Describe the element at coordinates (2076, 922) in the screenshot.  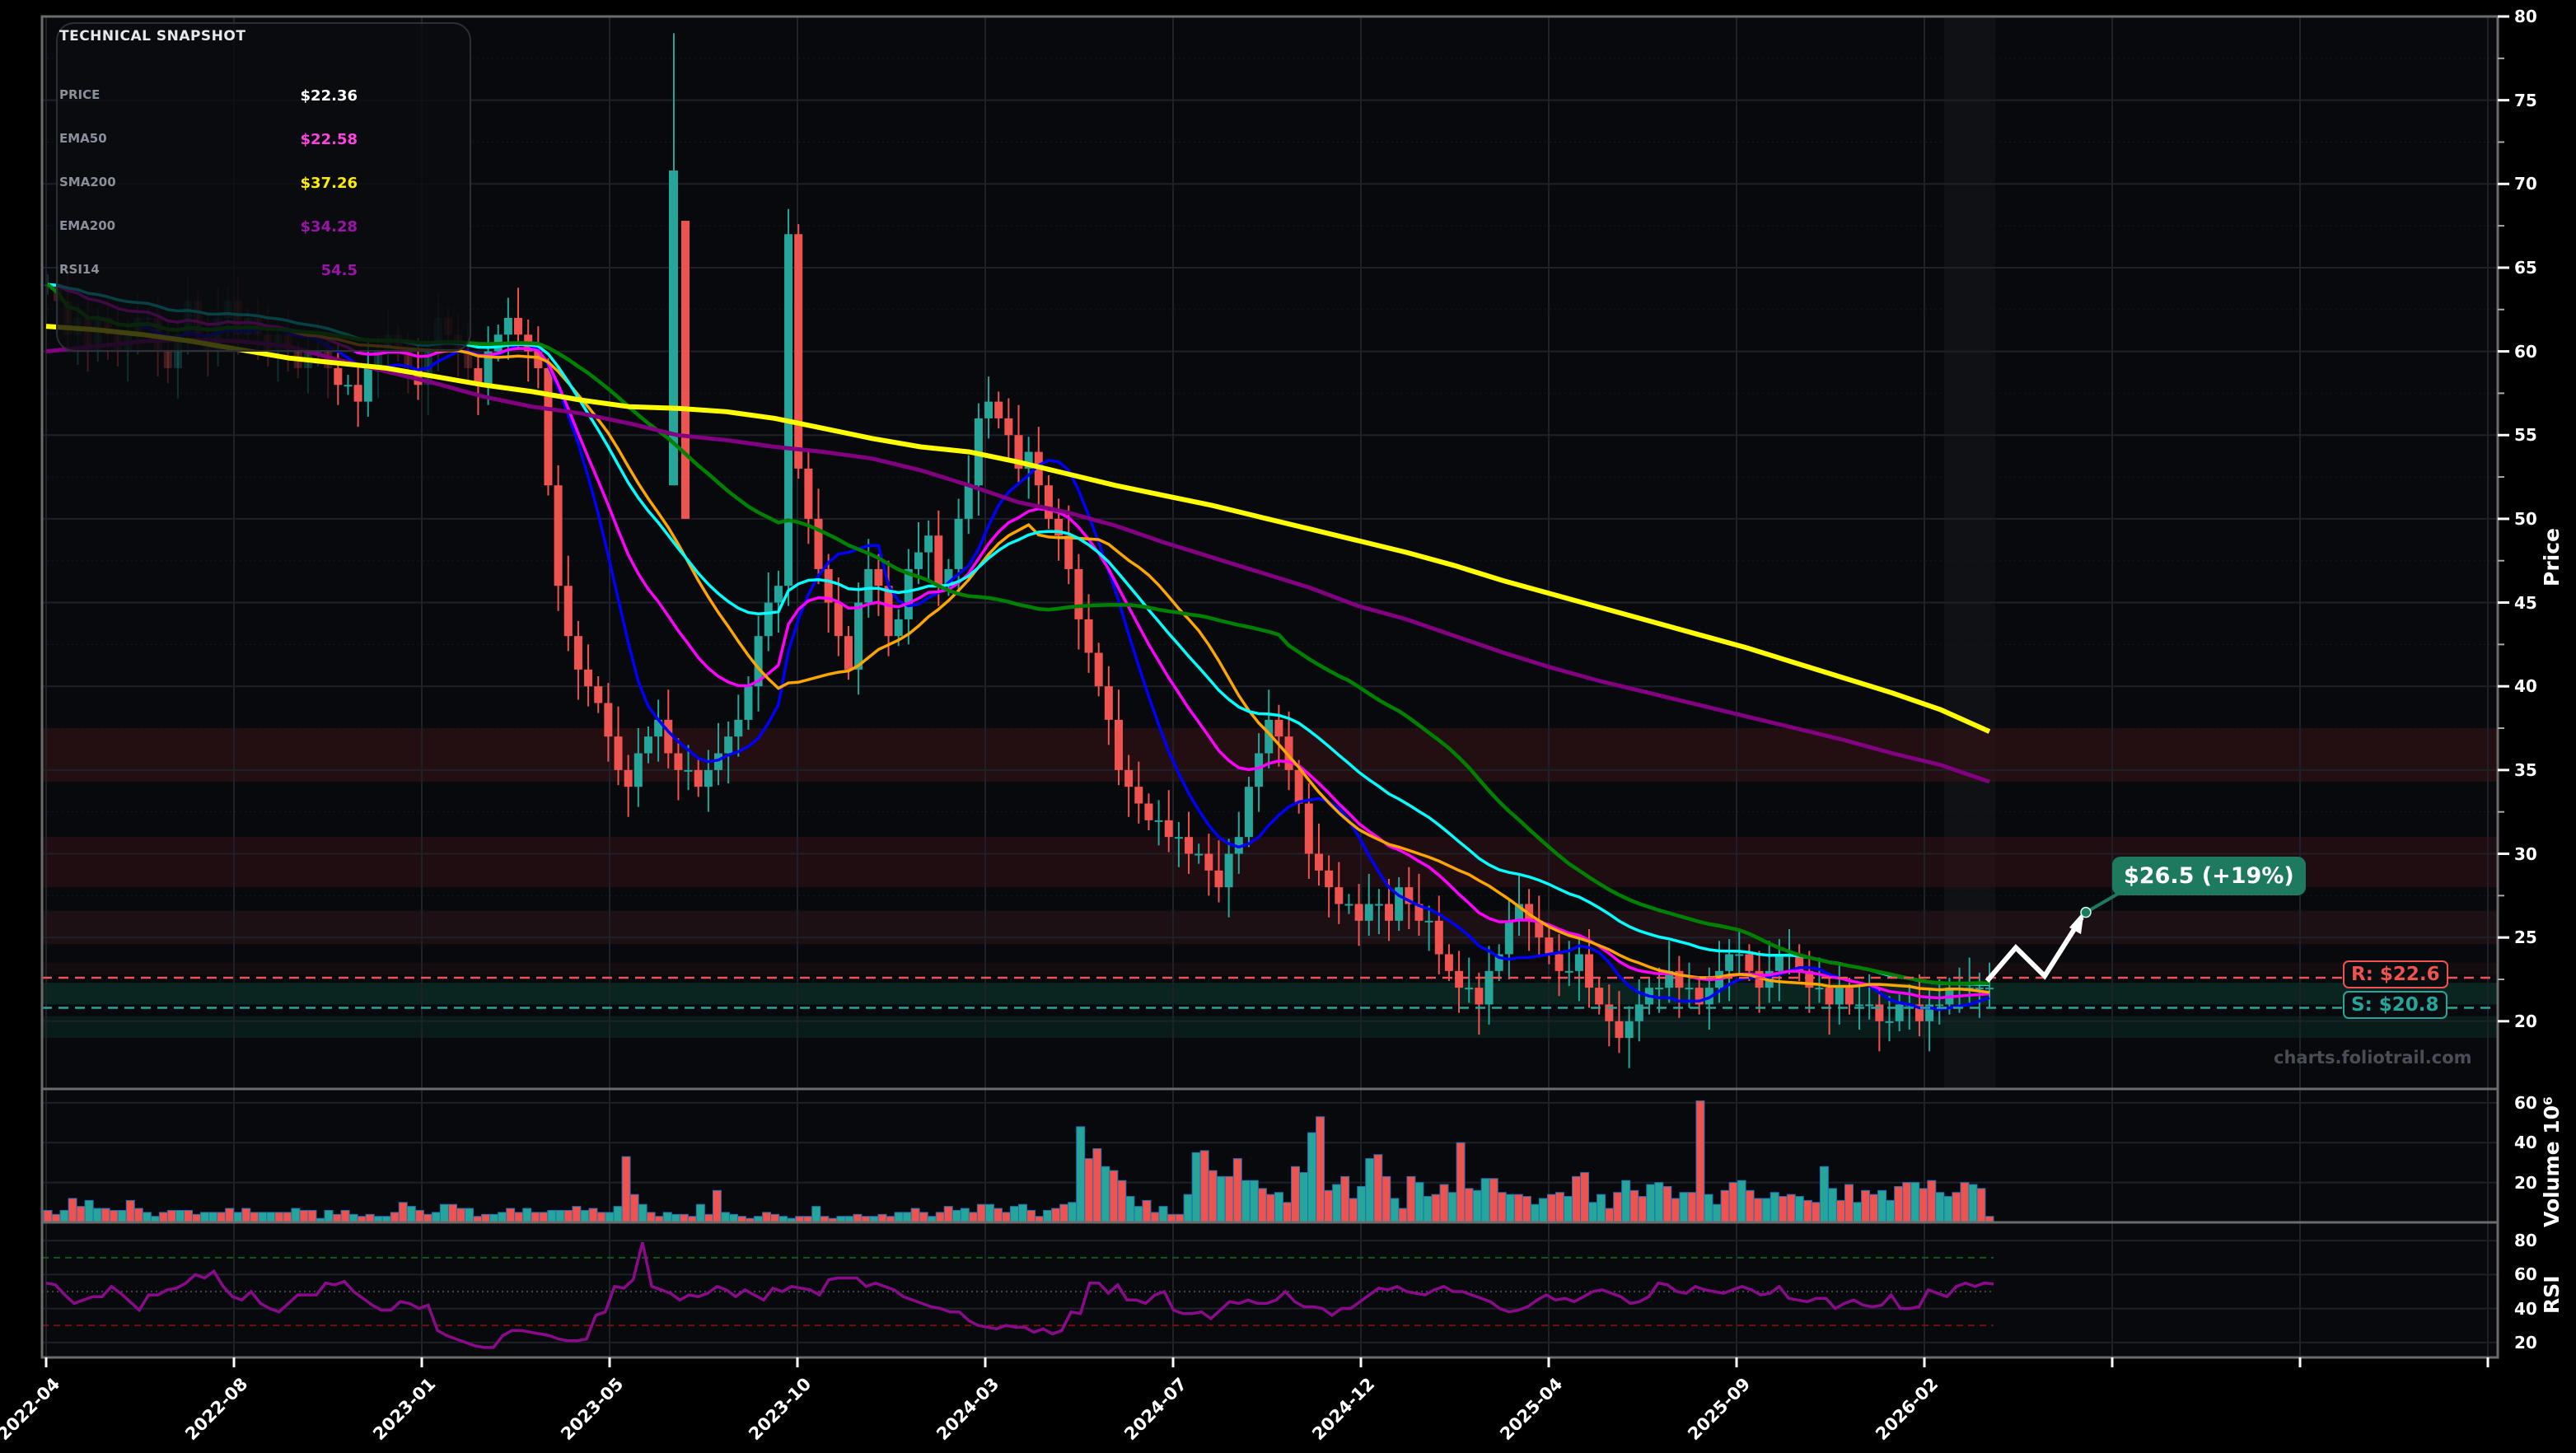
I see `forecast-arrowhead` at that location.